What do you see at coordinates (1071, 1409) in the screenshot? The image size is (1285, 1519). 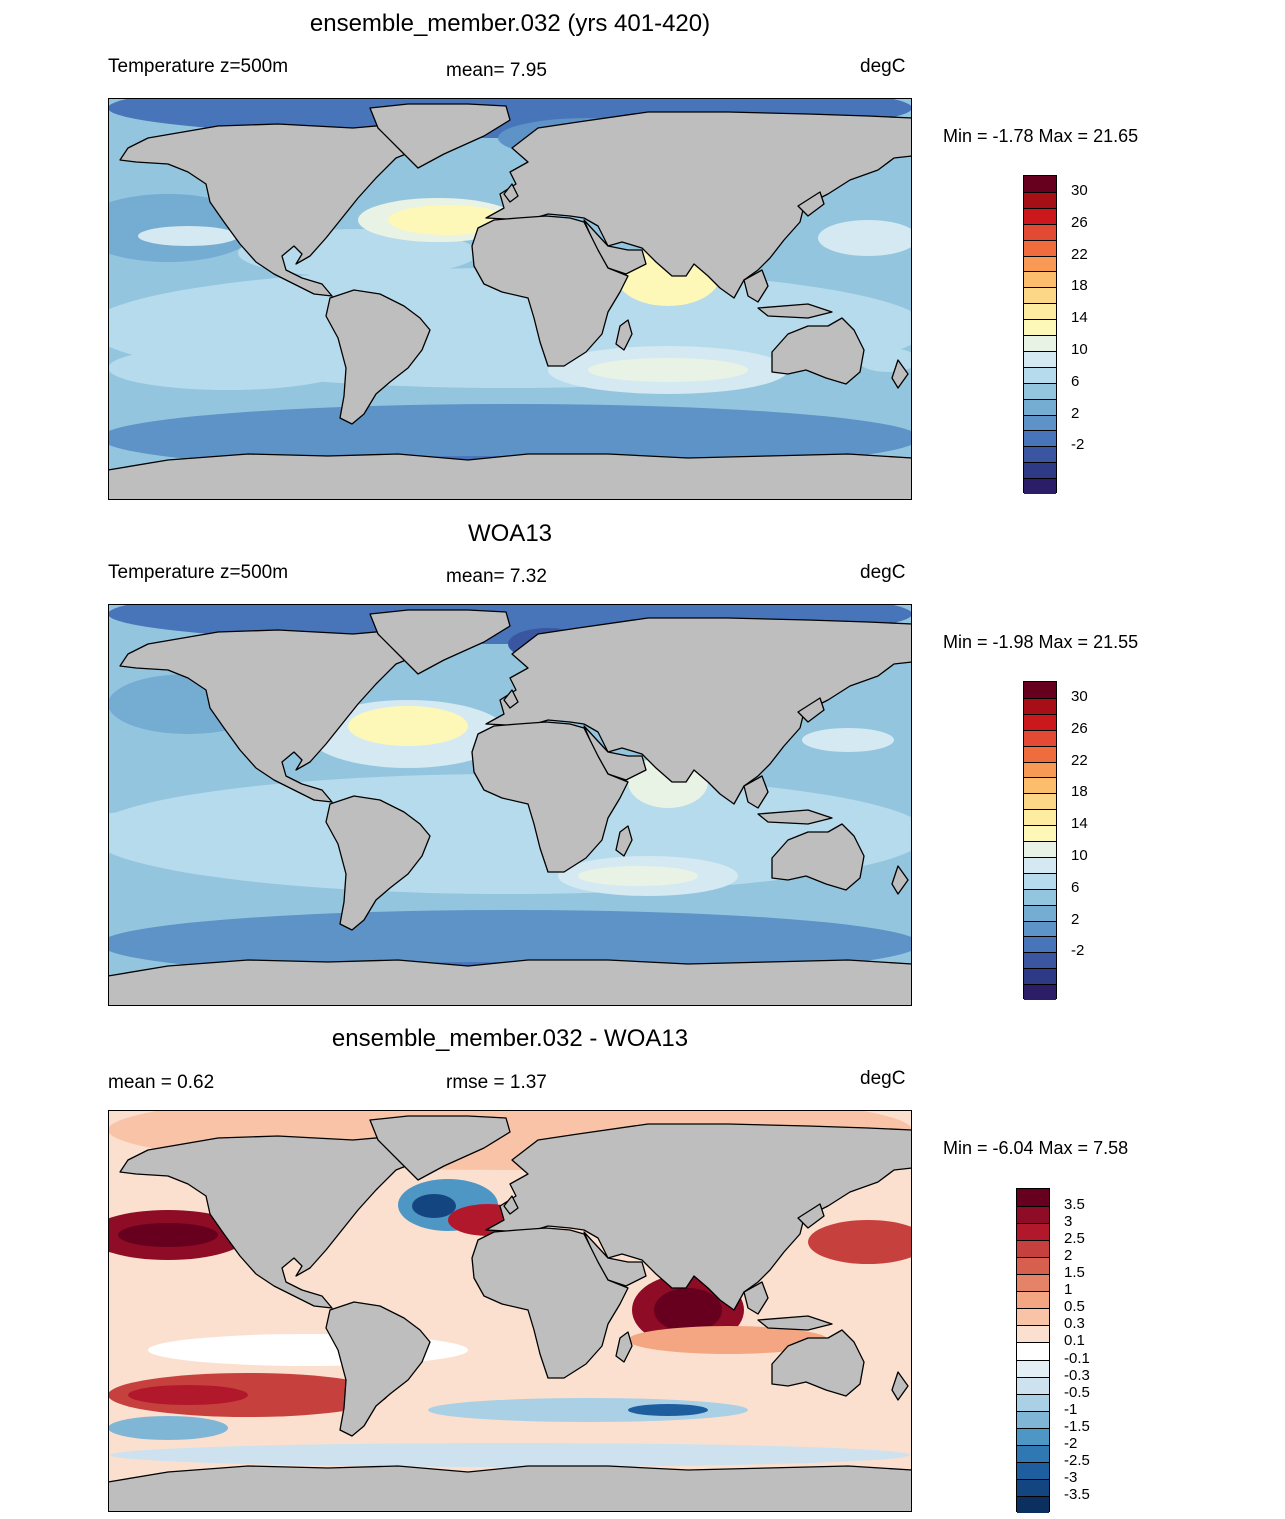 I see `colorbar-tick-label: -1` at bounding box center [1071, 1409].